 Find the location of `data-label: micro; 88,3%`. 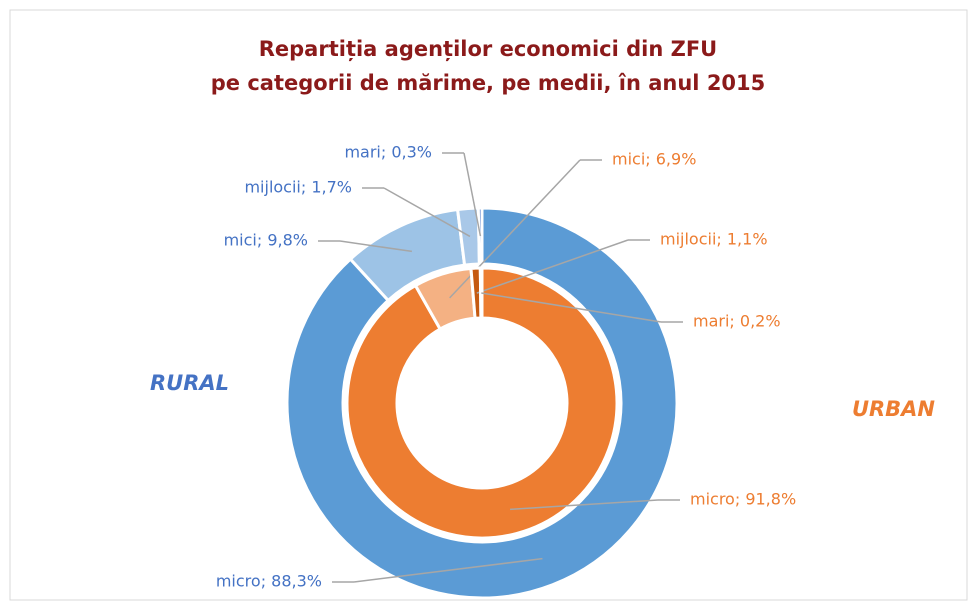

data-label: micro; 88,3% is located at coordinates (269, 581).